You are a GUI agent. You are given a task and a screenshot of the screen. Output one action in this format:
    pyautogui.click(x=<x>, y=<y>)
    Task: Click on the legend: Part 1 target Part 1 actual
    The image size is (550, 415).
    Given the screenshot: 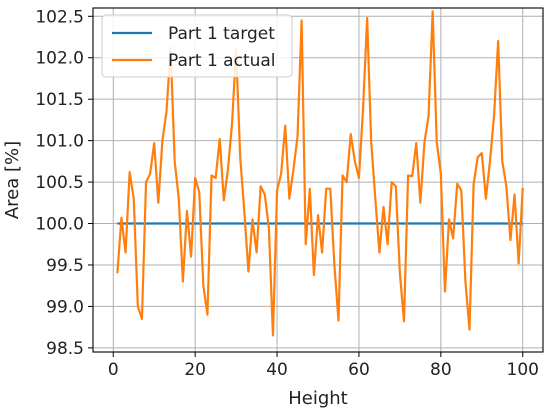 What is the action you would take?
    pyautogui.click(x=197, y=46)
    